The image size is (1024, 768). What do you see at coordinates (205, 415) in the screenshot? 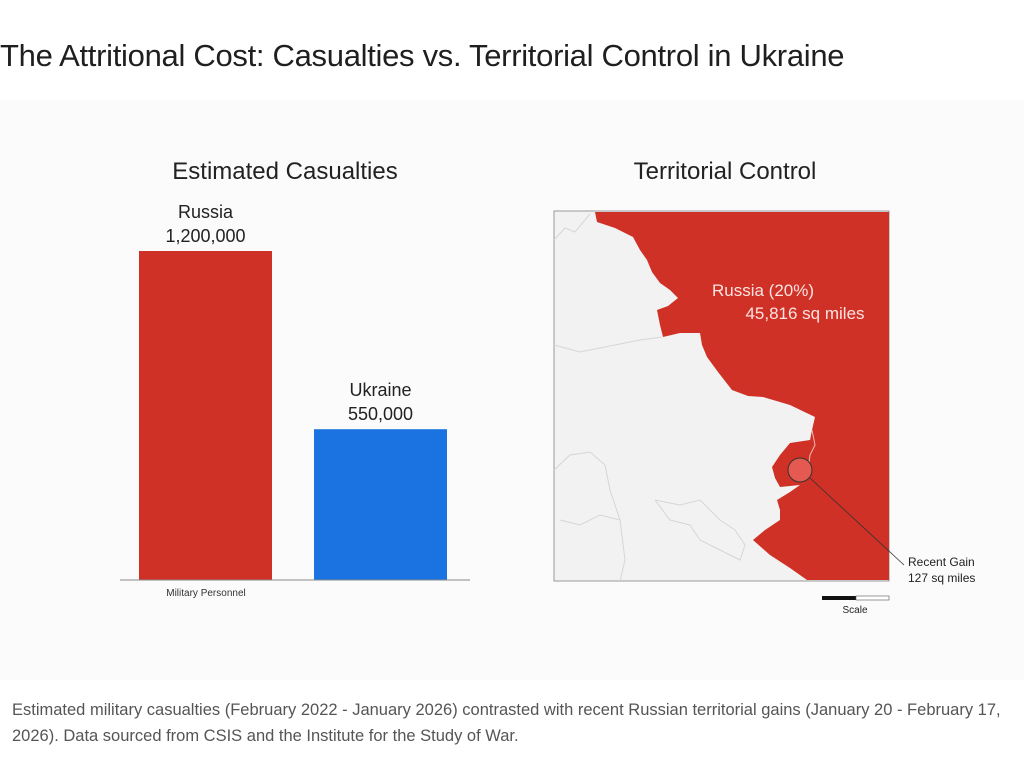
I see `bar-russia` at bounding box center [205, 415].